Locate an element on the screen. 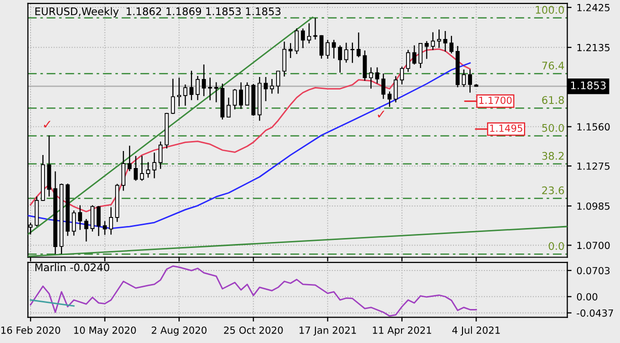  annotation: 76.4 is located at coordinates (553, 66).